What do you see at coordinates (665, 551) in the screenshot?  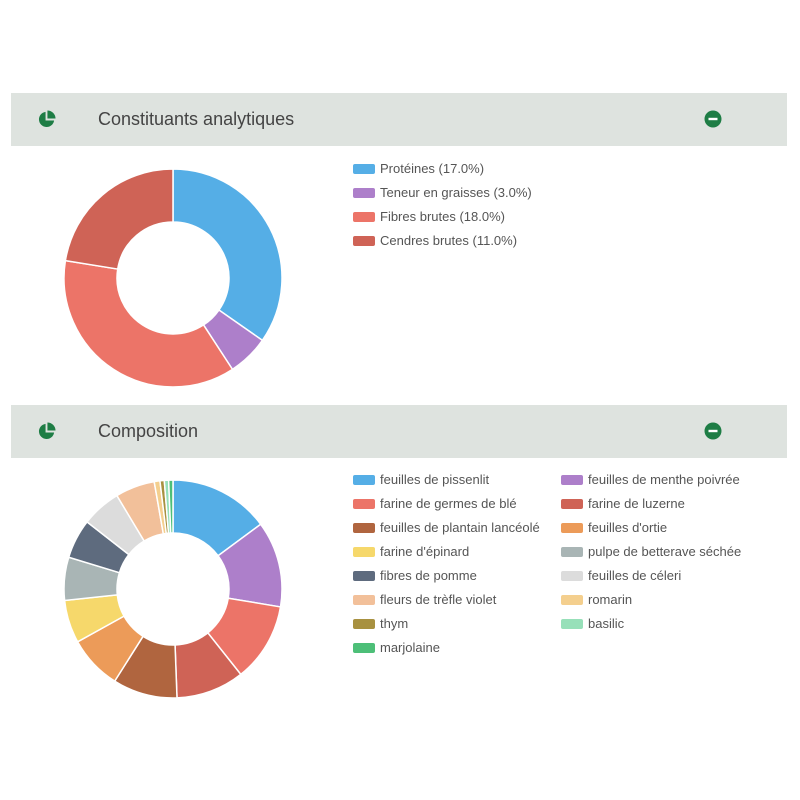 I see `legend-label: pulpe de betterave séchée` at bounding box center [665, 551].